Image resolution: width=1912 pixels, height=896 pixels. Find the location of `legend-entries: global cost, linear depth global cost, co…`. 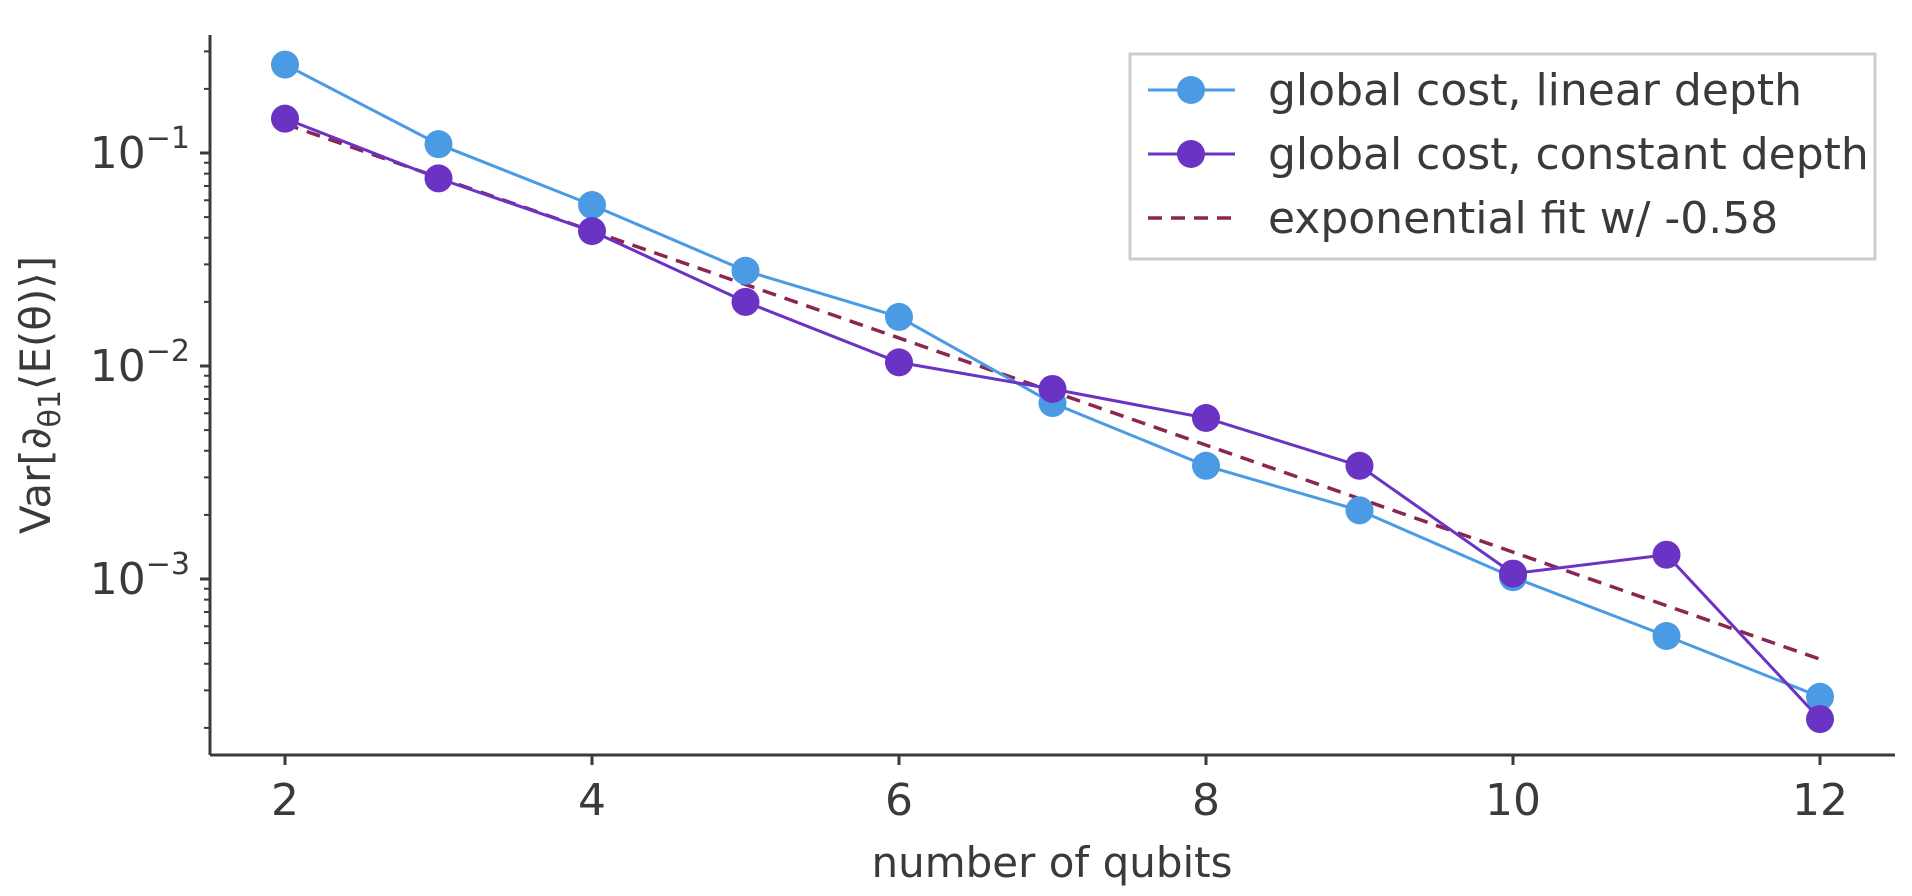

legend-entries: global cost, linear depth global cost, co… is located at coordinates (1508, 154).